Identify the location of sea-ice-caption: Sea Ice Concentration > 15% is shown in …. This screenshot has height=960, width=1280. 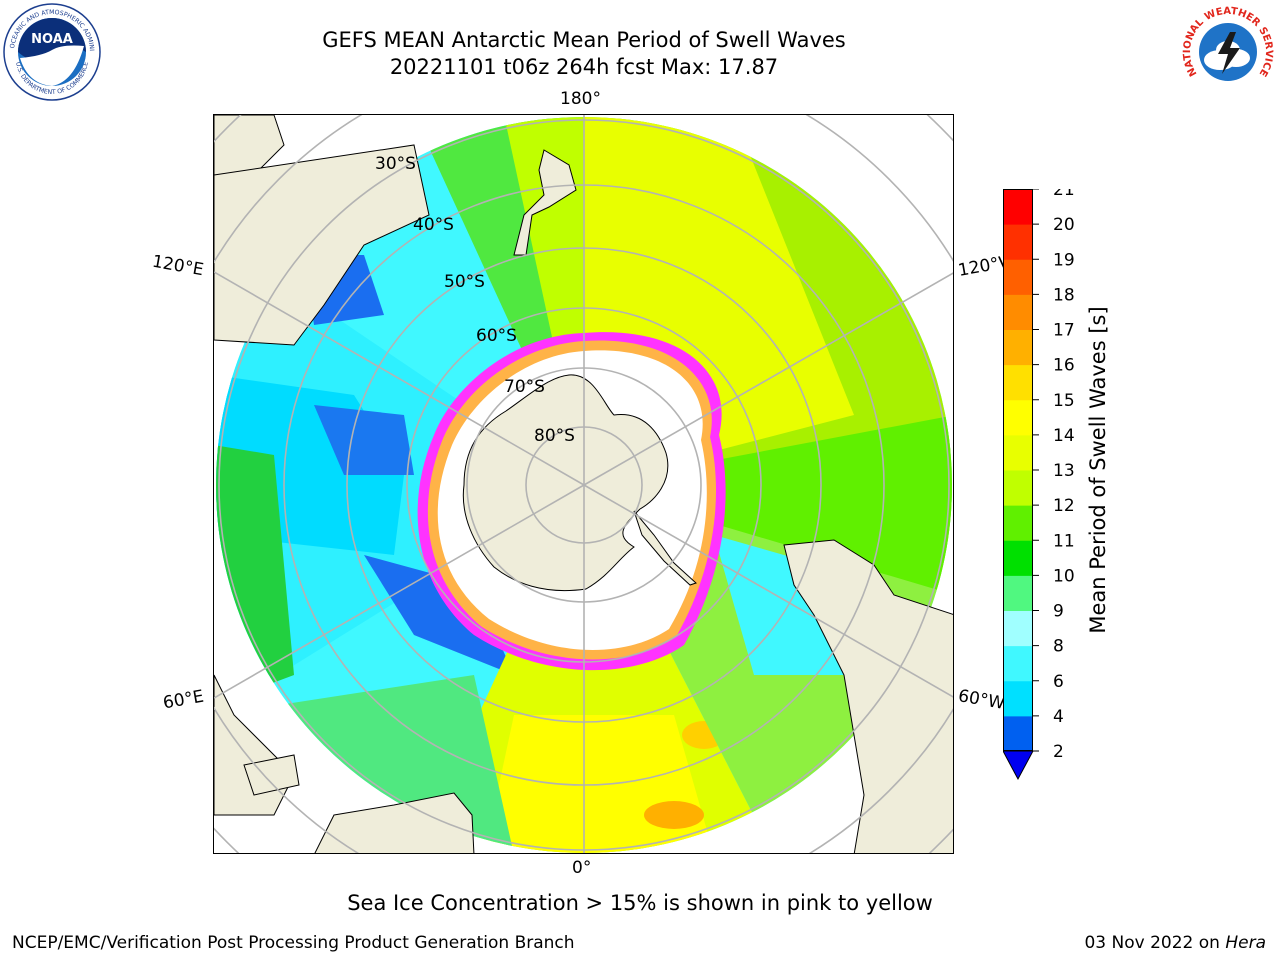
(640, 903).